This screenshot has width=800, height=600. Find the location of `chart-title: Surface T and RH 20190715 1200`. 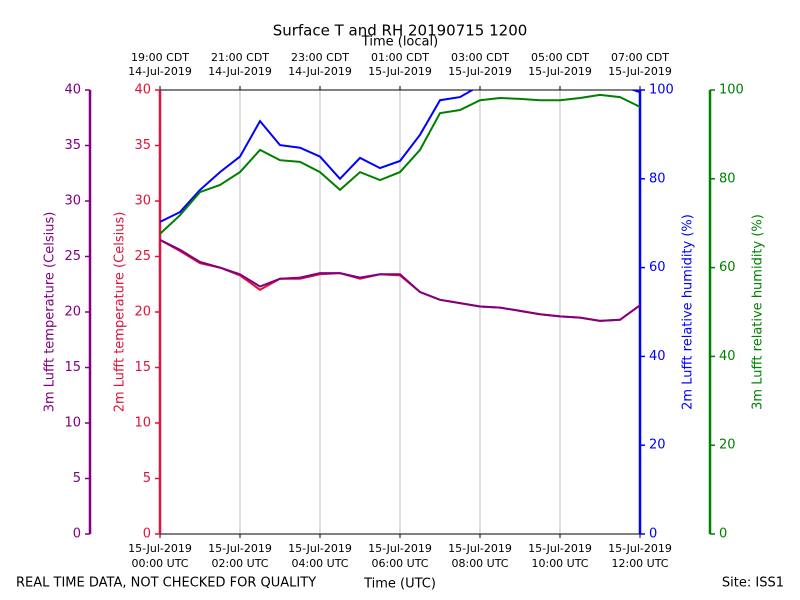

chart-title: Surface T and RH 20190715 1200 is located at coordinates (400, 31).